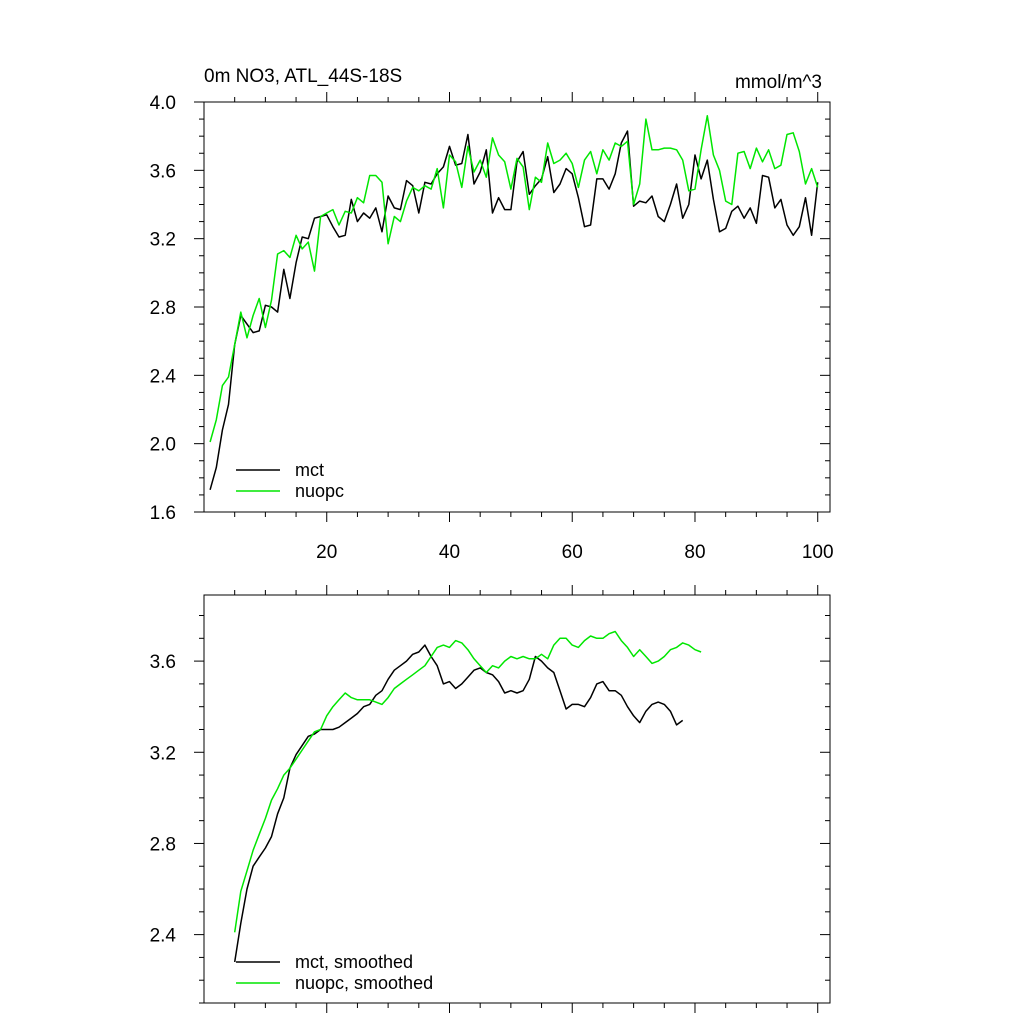 This screenshot has height=1024, width=1024. What do you see at coordinates (319, 491) in the screenshot?
I see `legend-label: nuopc` at bounding box center [319, 491].